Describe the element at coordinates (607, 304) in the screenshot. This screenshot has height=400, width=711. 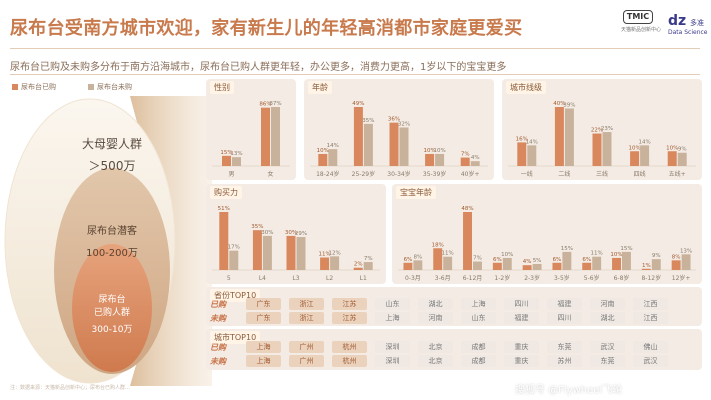
I see `rank-cell: 河南` at that location.